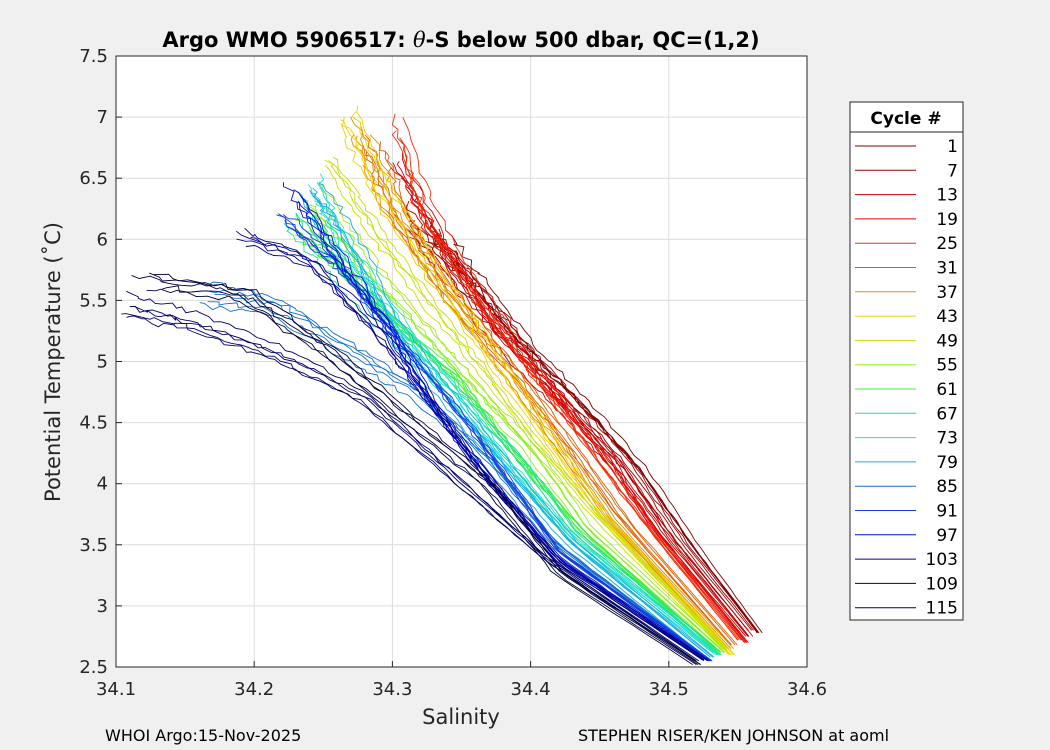  Describe the element at coordinates (461, 680) in the screenshot. I see `x-axis-ticks: 34.1 34.2 34.3 34.4 34.5 34.6` at that location.